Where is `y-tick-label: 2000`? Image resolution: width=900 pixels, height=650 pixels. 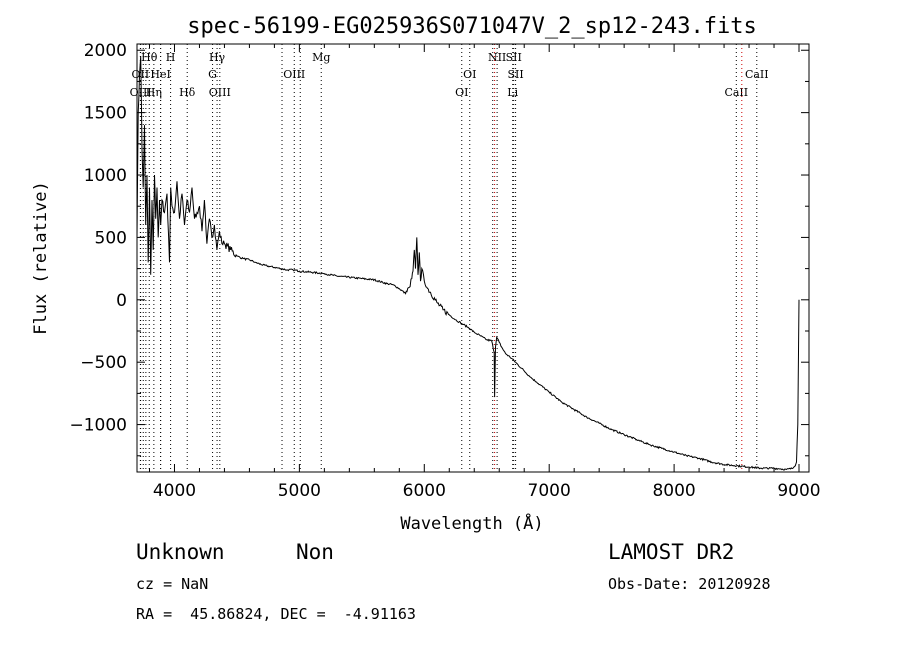
y-tick-label: 2000 is located at coordinates (105, 51).